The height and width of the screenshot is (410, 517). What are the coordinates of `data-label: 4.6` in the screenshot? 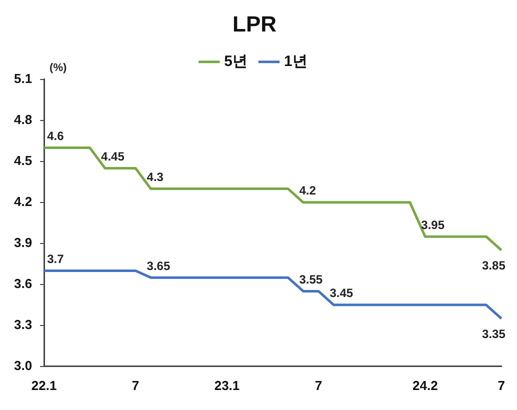 It's located at (55, 136).